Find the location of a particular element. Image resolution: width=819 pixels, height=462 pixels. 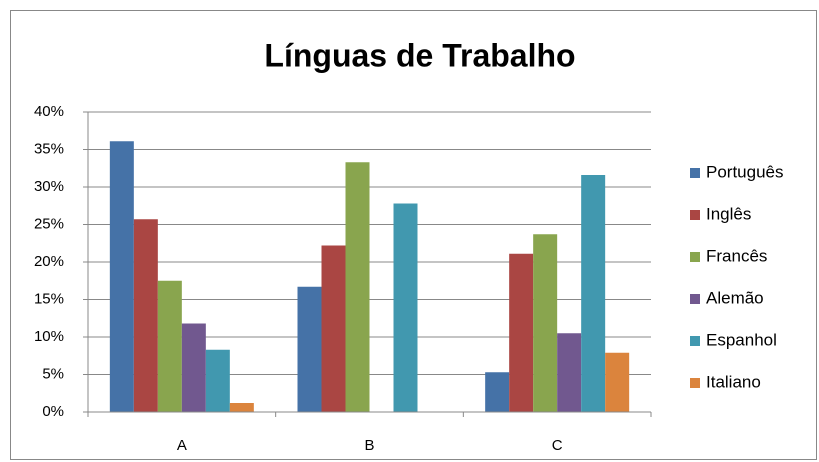

legend-label: Espanhol is located at coordinates (741, 339).